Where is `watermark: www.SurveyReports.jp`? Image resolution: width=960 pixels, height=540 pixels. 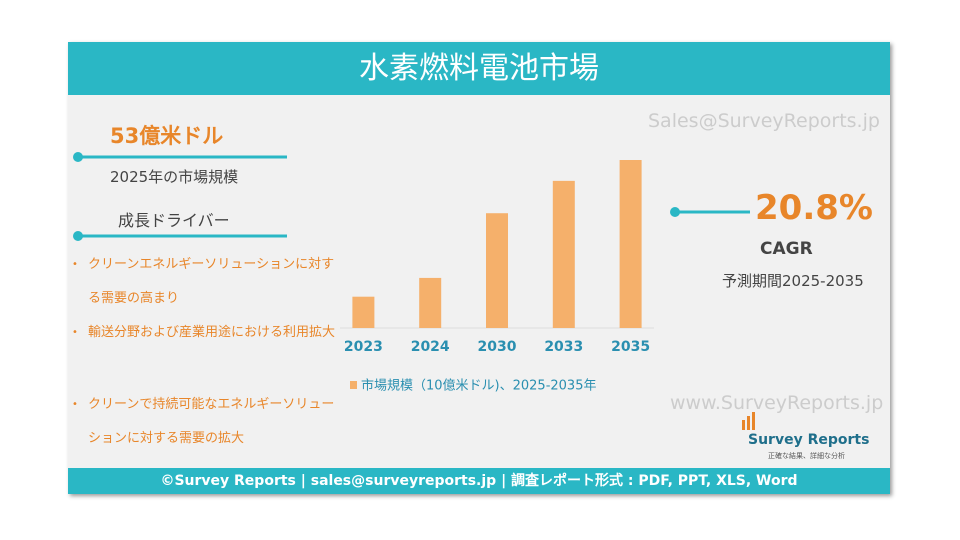
watermark: www.SurveyReports.jp is located at coordinates (777, 403).